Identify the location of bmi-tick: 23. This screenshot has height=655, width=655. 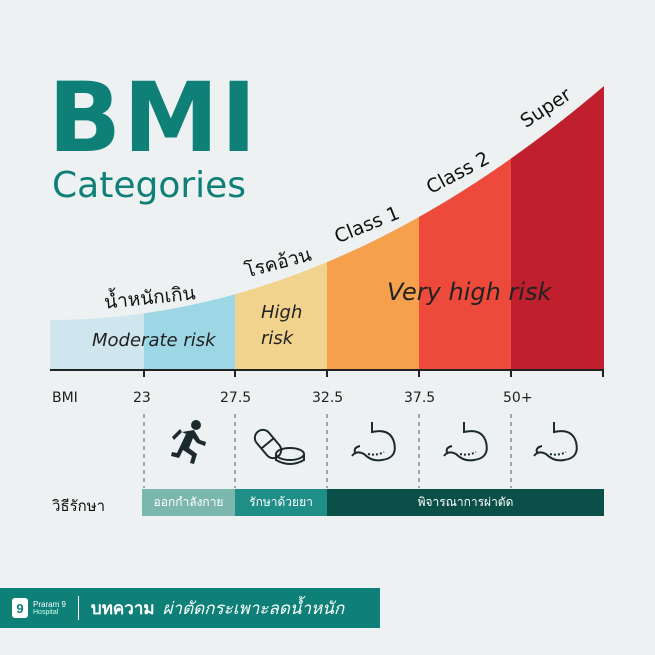
(142, 398).